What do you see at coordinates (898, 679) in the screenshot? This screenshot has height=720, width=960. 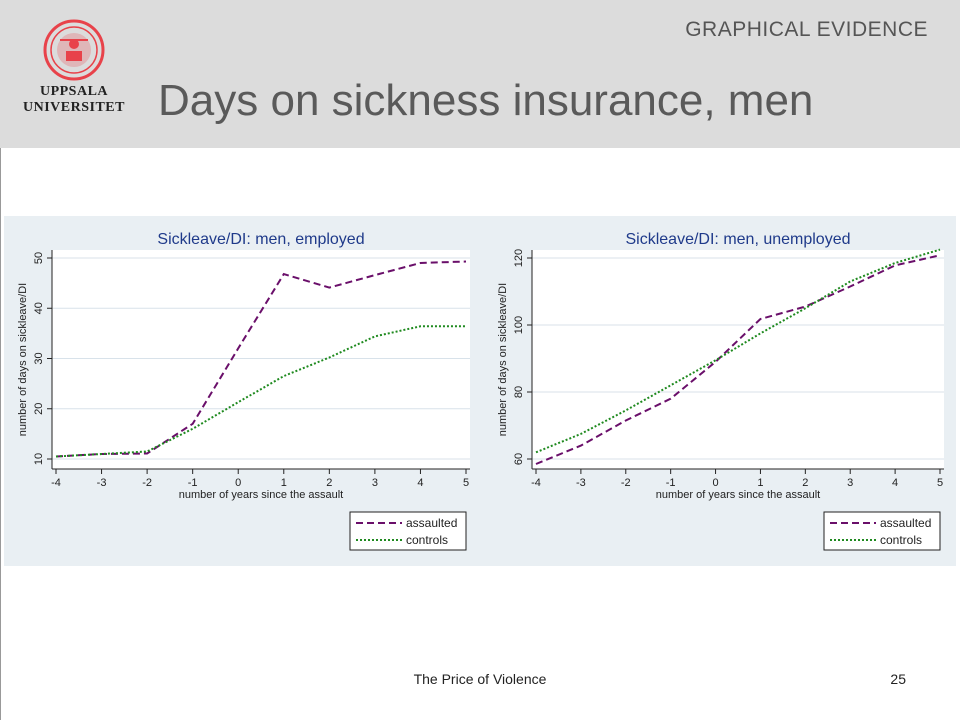 I see `page-number: 25` at bounding box center [898, 679].